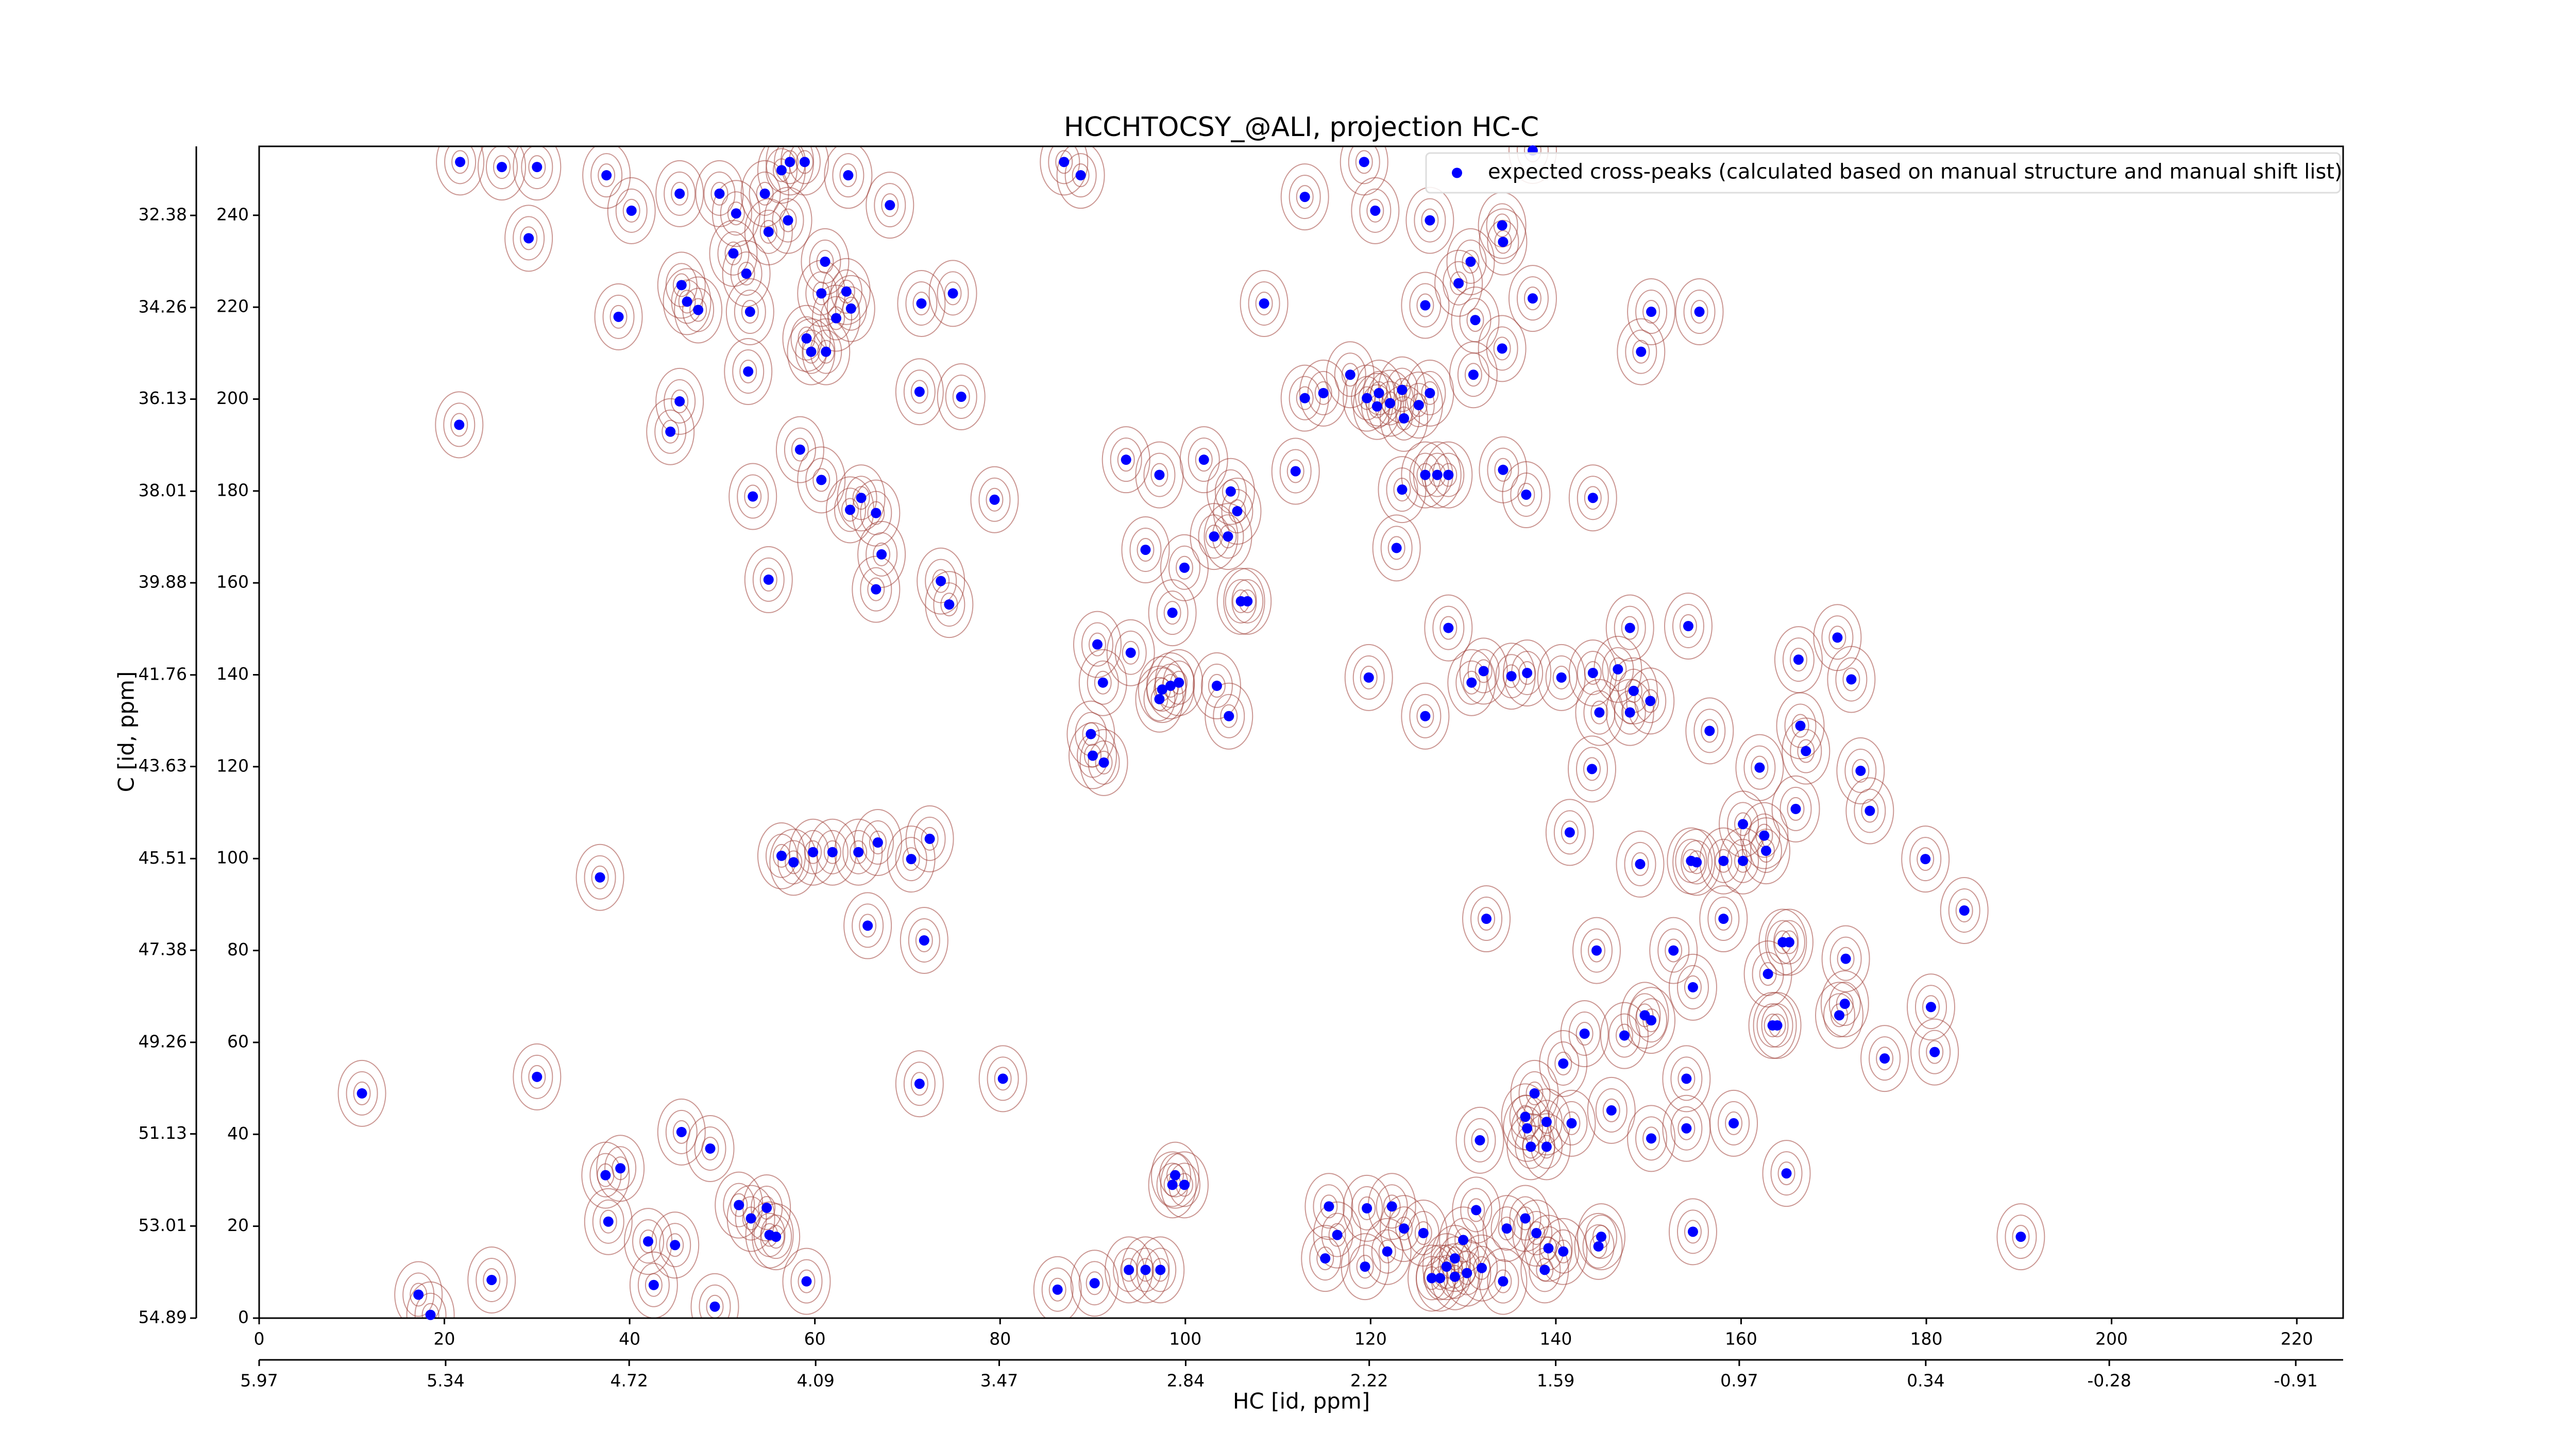  Describe the element at coordinates (163, 674) in the screenshot. I see `y2-tick-label: 41.76` at that location.